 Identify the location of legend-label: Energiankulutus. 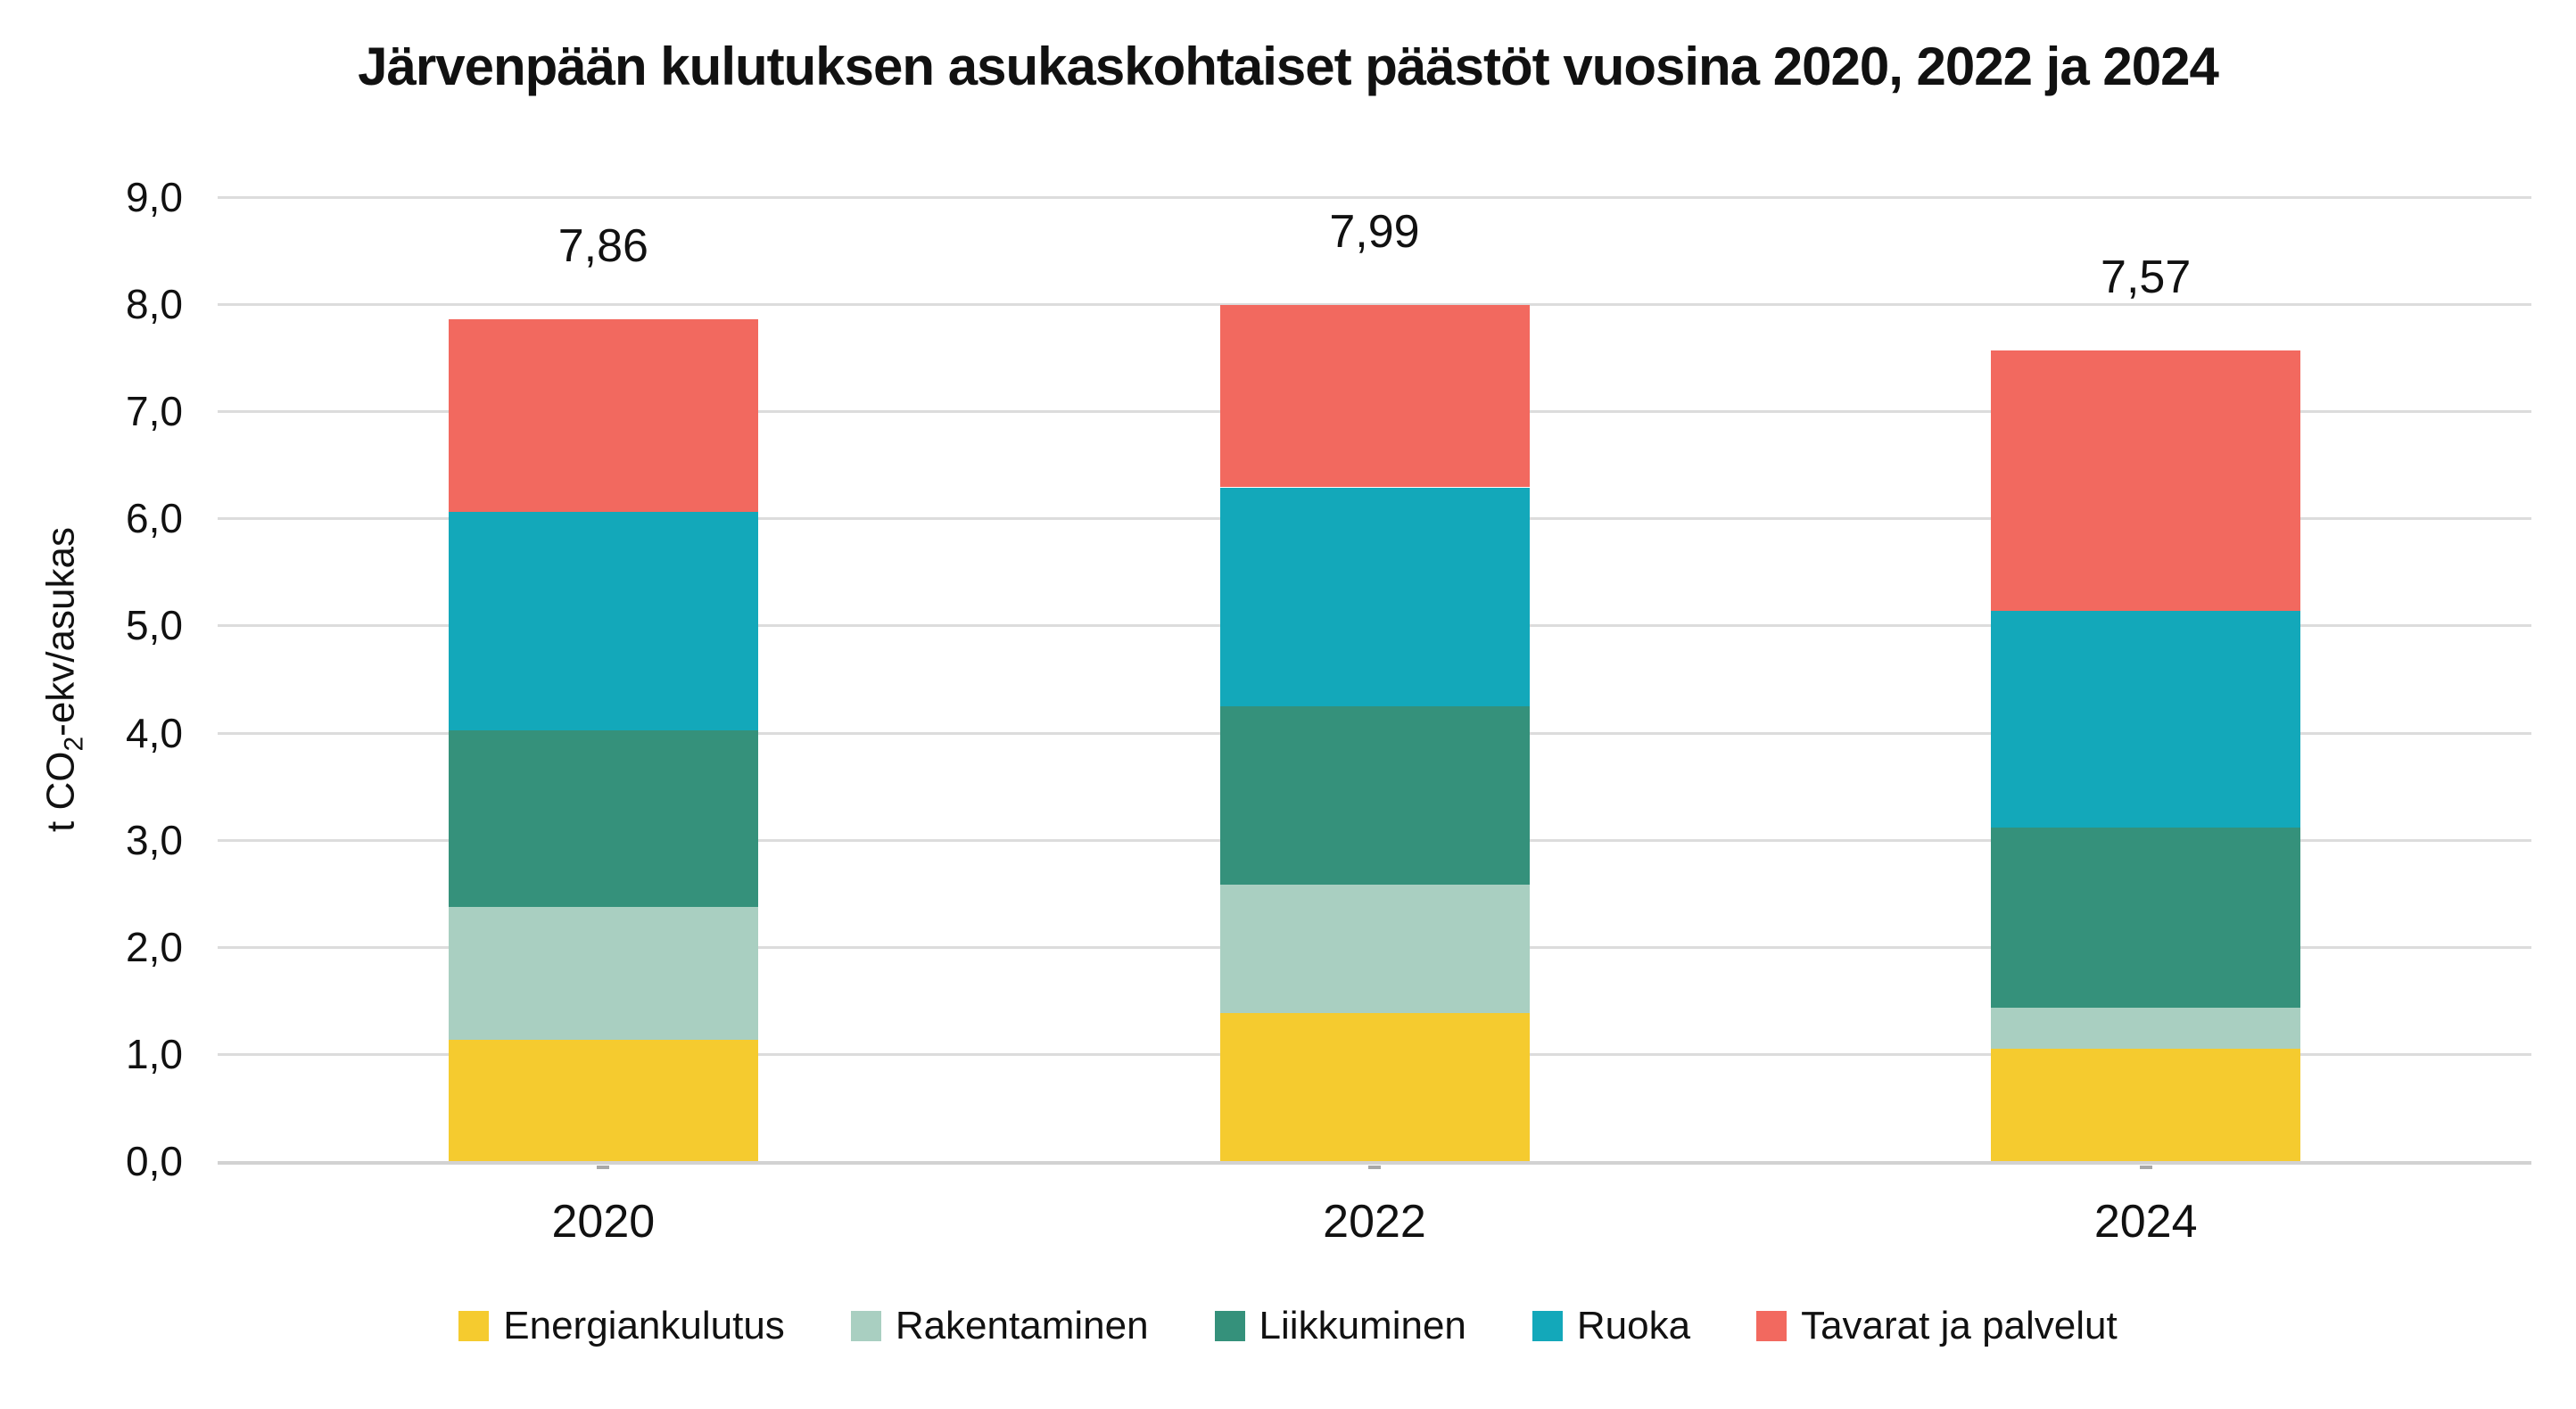
(644, 1325).